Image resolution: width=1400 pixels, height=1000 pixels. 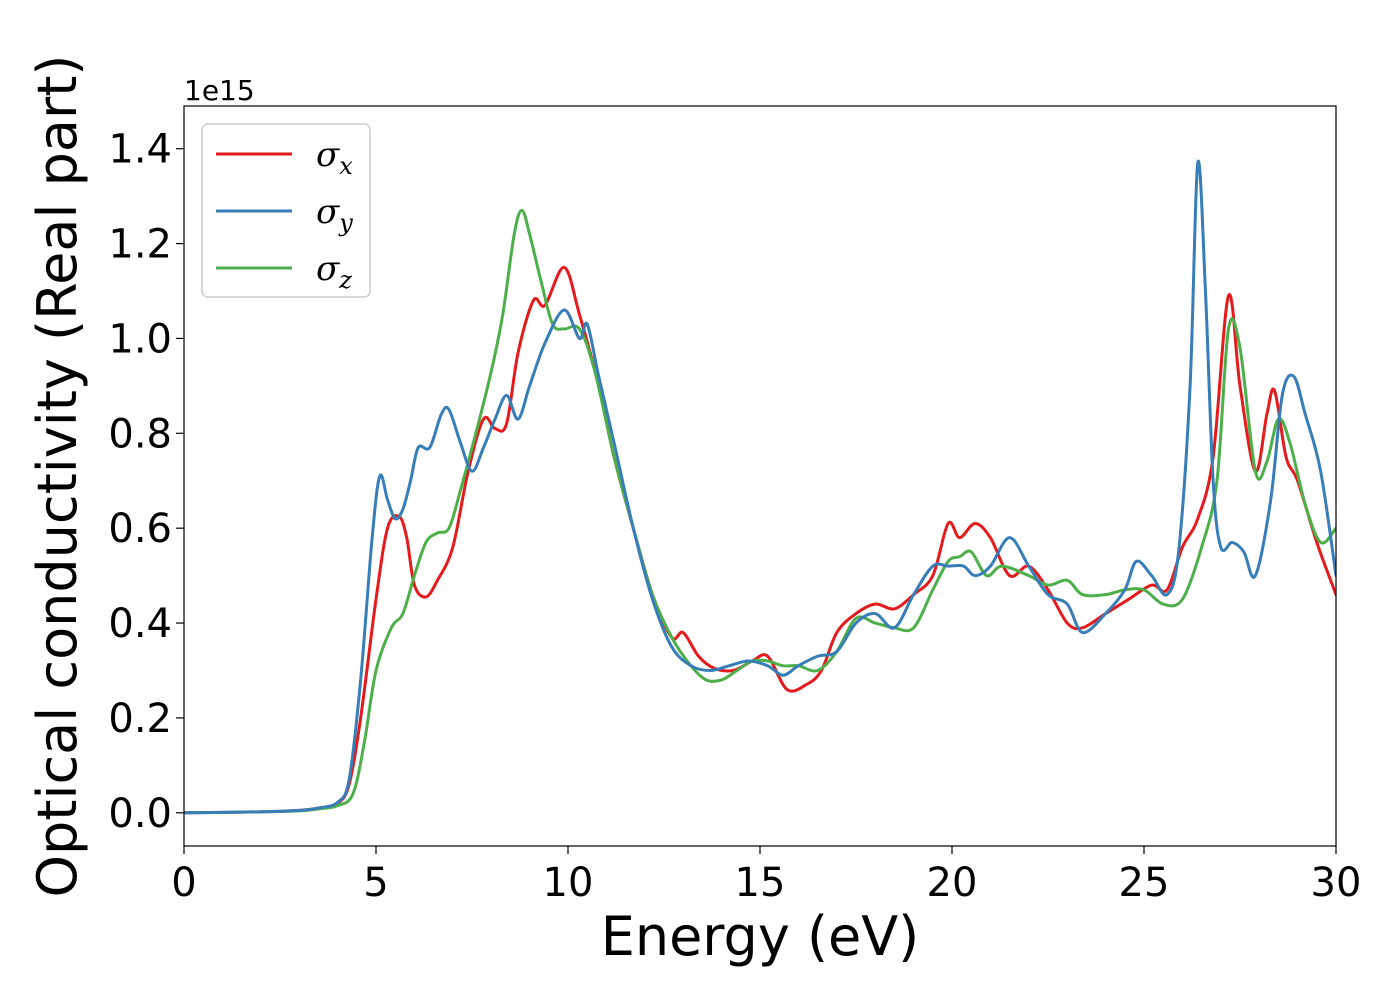 I want to click on y-tick-label: 1.0, so click(x=140, y=339).